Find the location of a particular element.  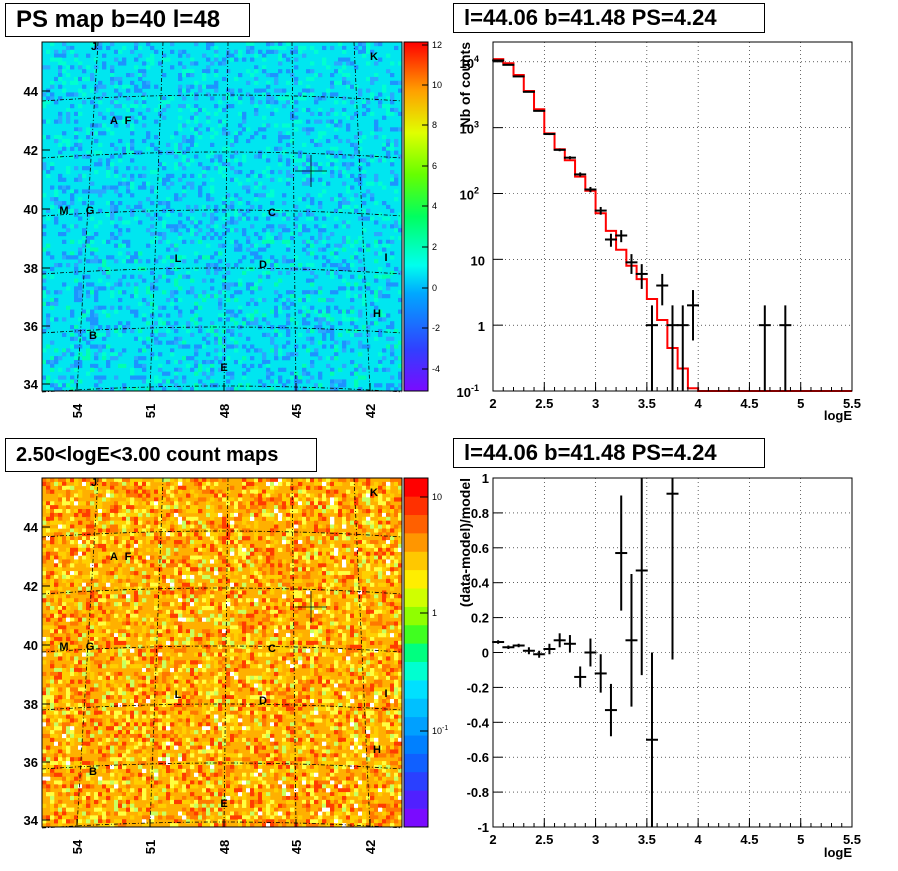

x-tick-label: 2.5 is located at coordinates (544, 403).